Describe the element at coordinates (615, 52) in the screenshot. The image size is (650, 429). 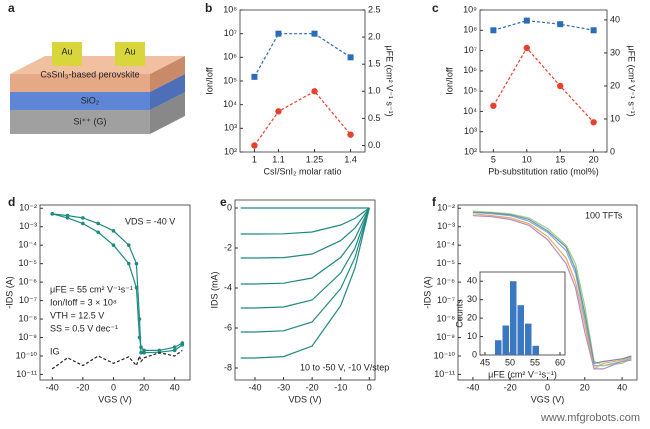
I see `y2-tick-label: 30` at that location.